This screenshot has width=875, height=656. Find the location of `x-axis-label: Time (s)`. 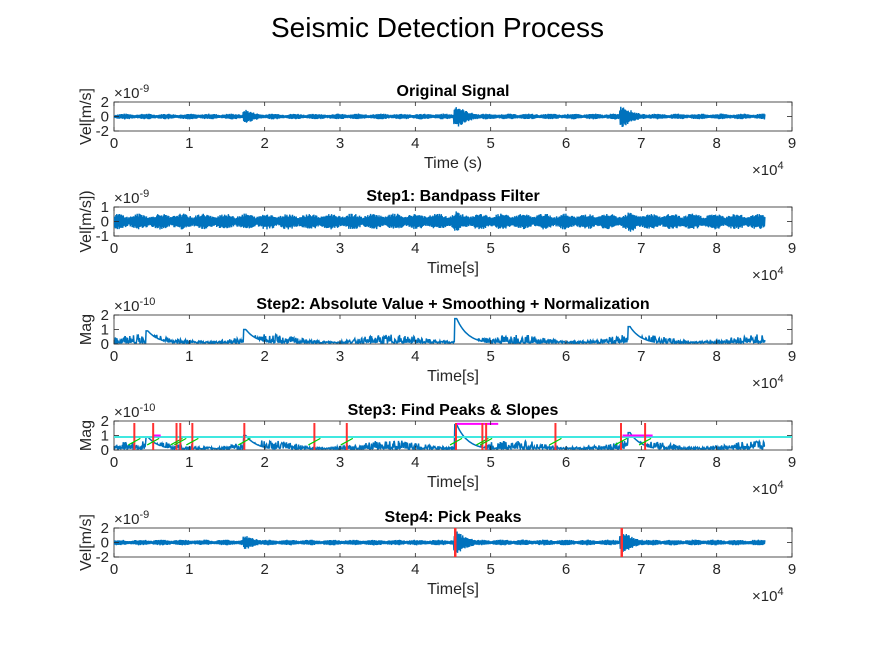

x-axis-label: Time (s) is located at coordinates (453, 163).